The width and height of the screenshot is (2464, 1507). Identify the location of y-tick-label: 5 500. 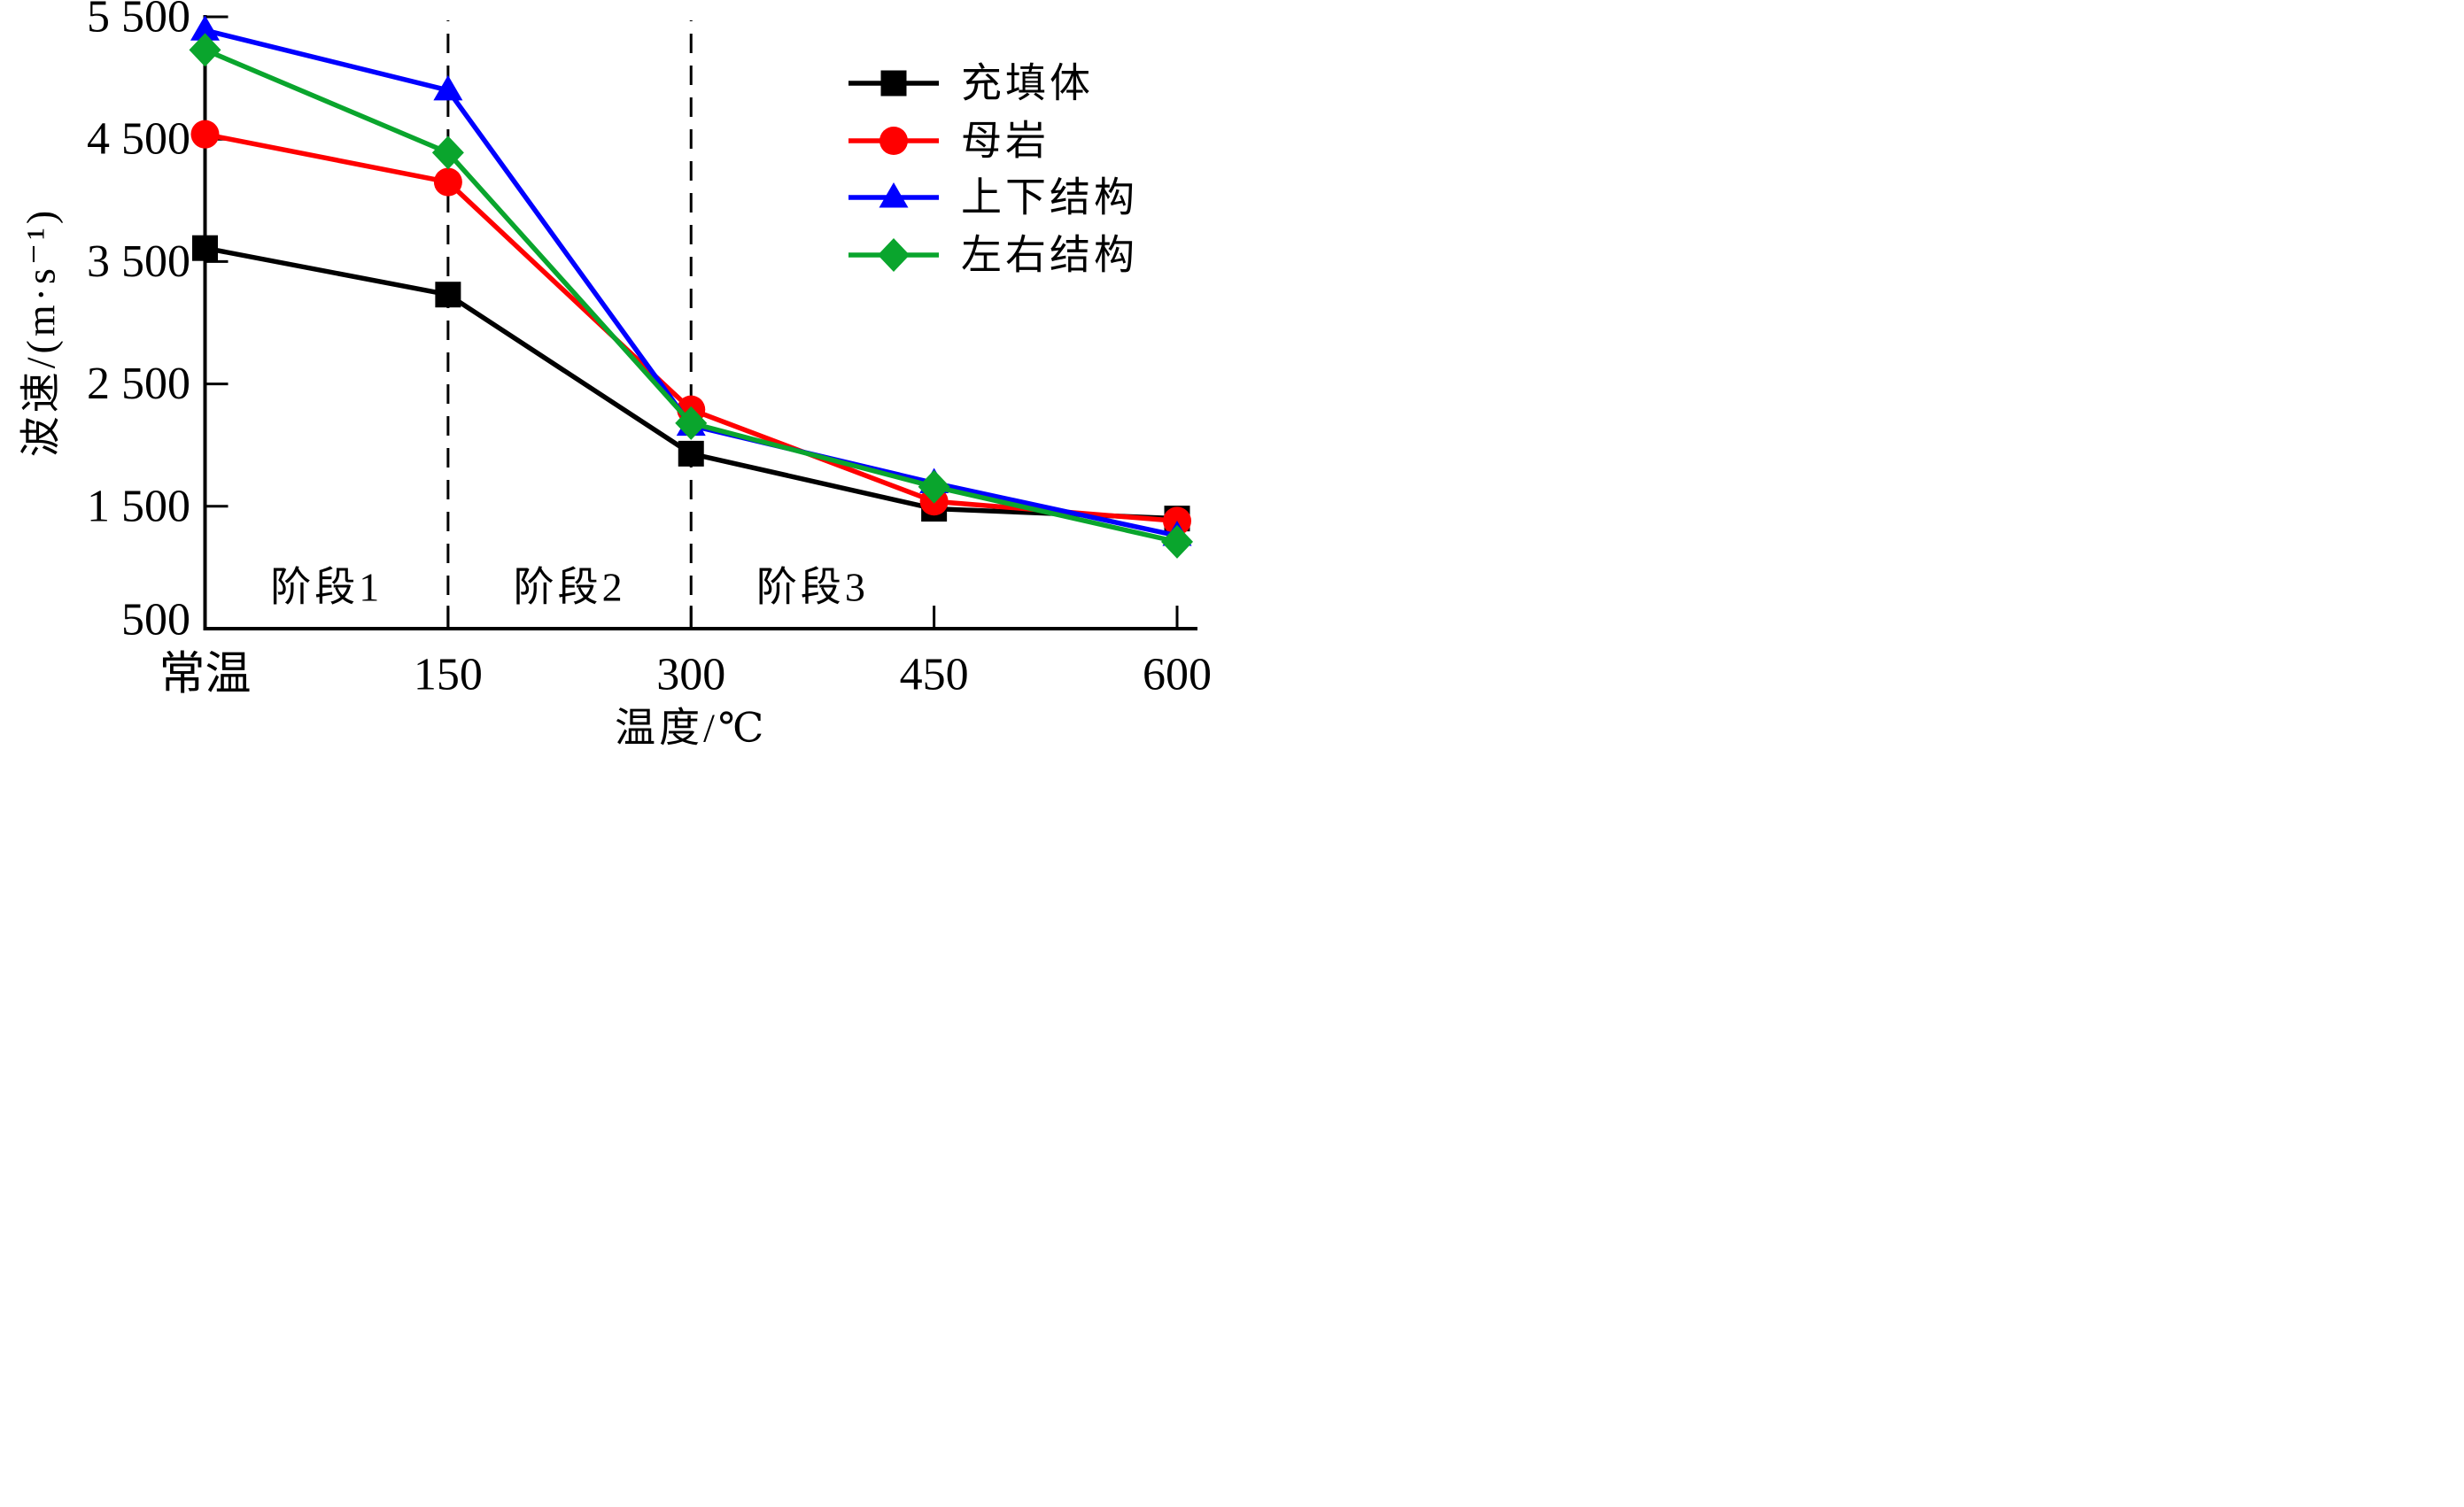
(138, 21).